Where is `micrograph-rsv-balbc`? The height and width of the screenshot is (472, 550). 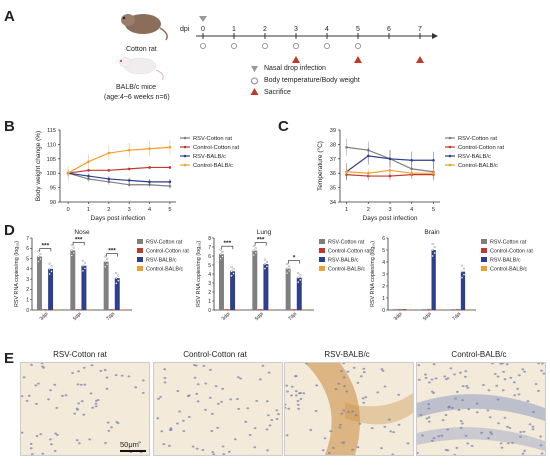 micrograph-rsv-balbc is located at coordinates (349, 409).